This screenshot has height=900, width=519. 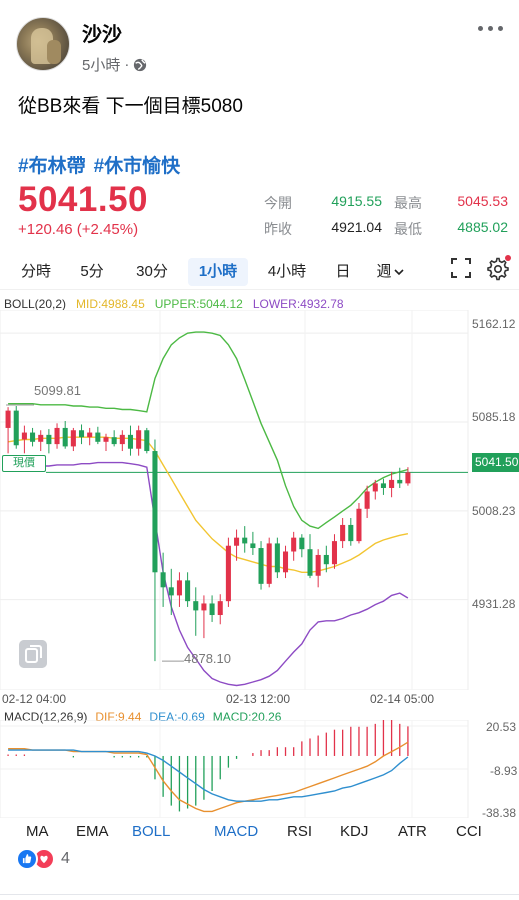 What do you see at coordinates (412, 831) in the screenshot?
I see `tab-indicator-atr: ATR` at bounding box center [412, 831].